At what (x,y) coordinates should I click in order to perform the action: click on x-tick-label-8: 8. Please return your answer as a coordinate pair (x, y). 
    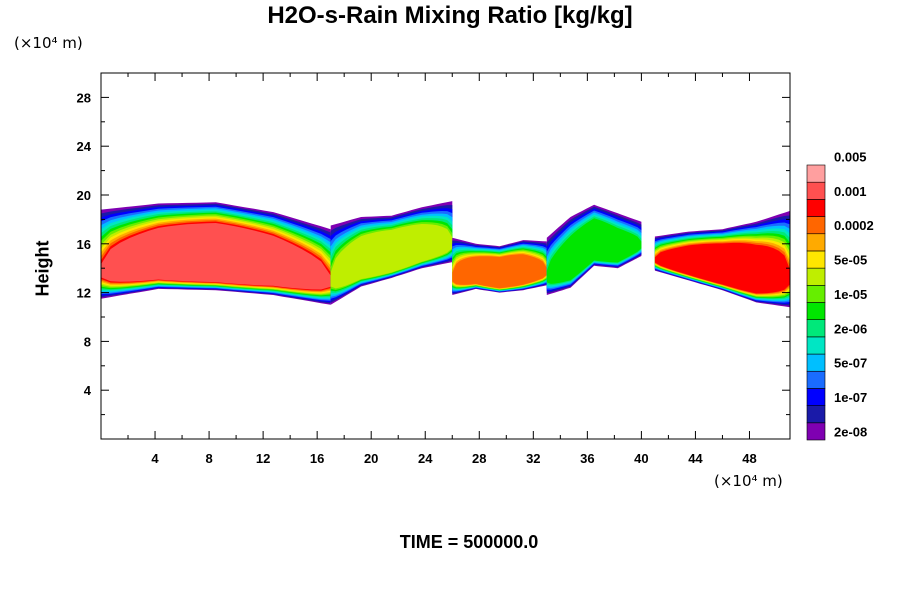
    Looking at the image, I should click on (208, 458).